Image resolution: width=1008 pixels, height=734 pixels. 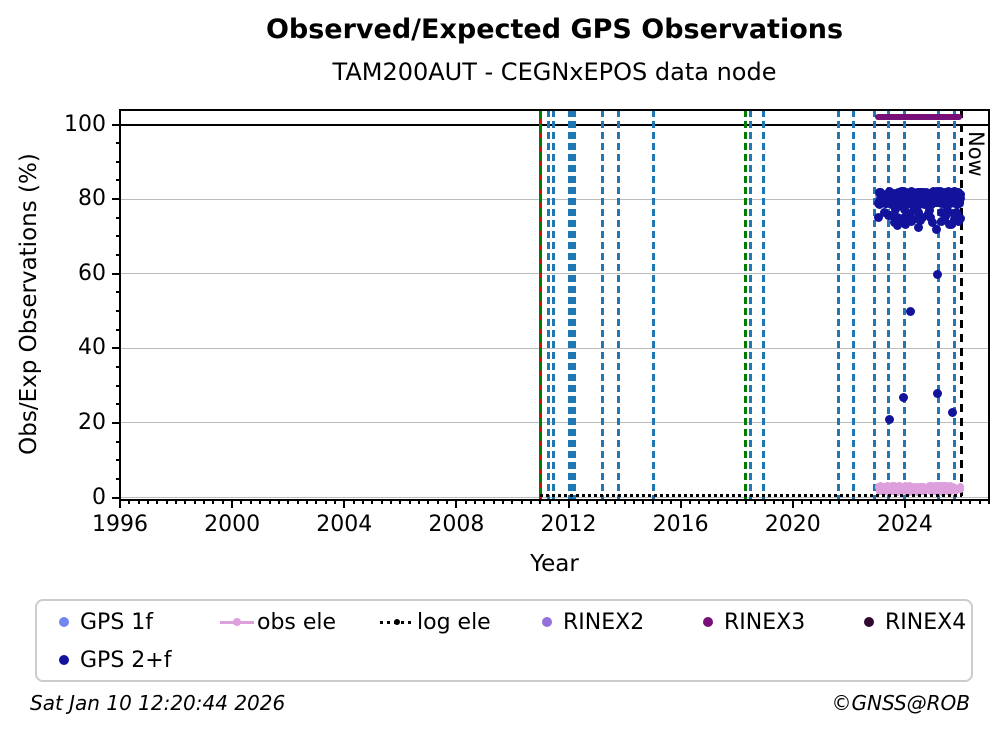 What do you see at coordinates (547, 622) in the screenshot?
I see `rinex2-marker-icon` at bounding box center [547, 622].